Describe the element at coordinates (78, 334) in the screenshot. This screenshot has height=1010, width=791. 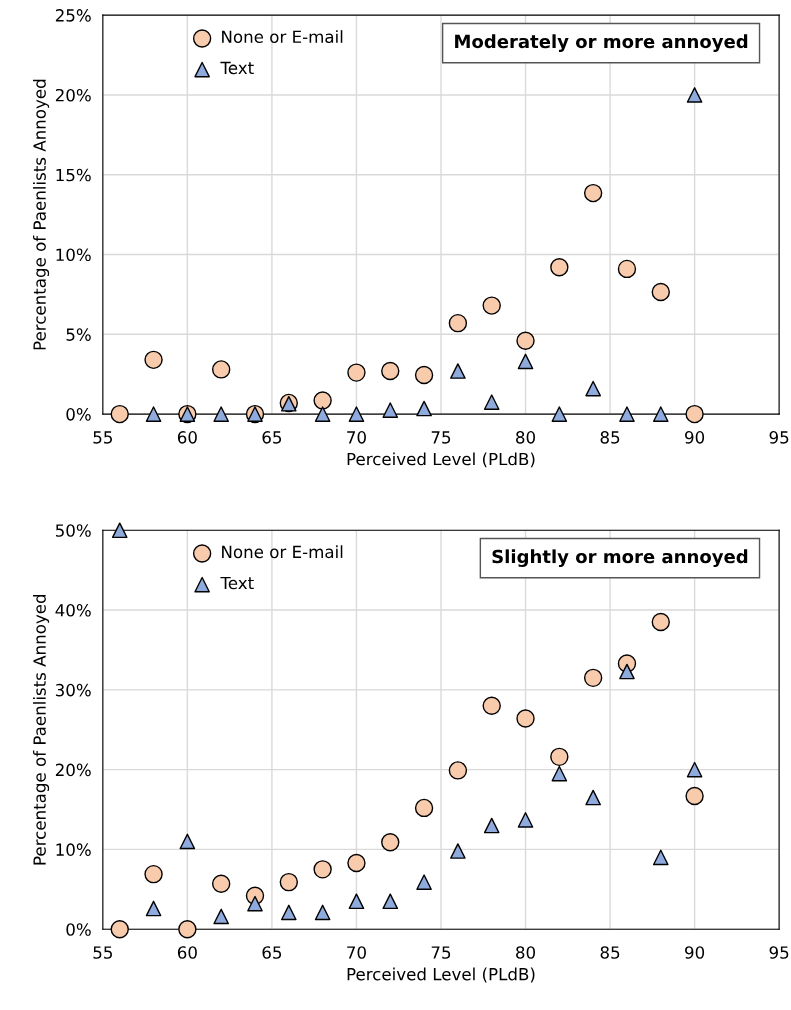
I see `y-tick-label: 5%` at that location.